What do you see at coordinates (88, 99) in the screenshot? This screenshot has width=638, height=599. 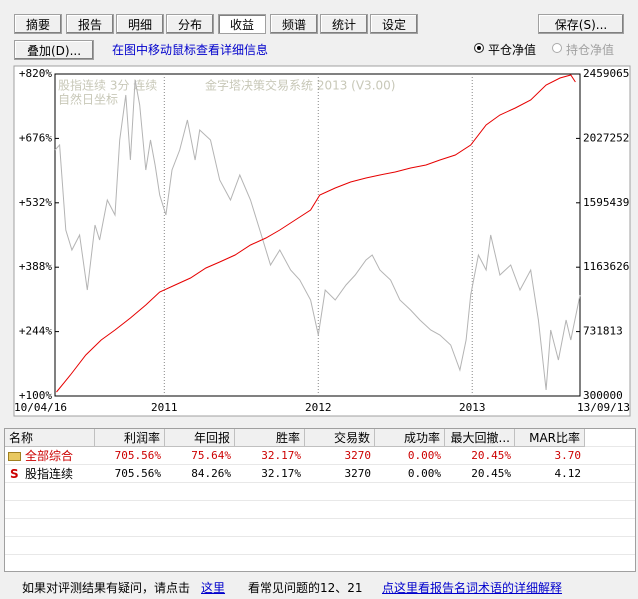 I see `annotation: 自然日坐标` at bounding box center [88, 99].